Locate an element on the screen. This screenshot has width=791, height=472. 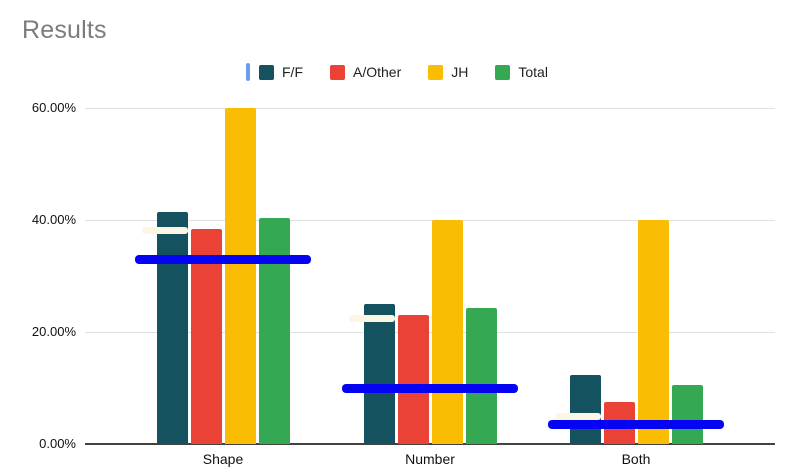
legend-label: A/Other is located at coordinates (377, 72).